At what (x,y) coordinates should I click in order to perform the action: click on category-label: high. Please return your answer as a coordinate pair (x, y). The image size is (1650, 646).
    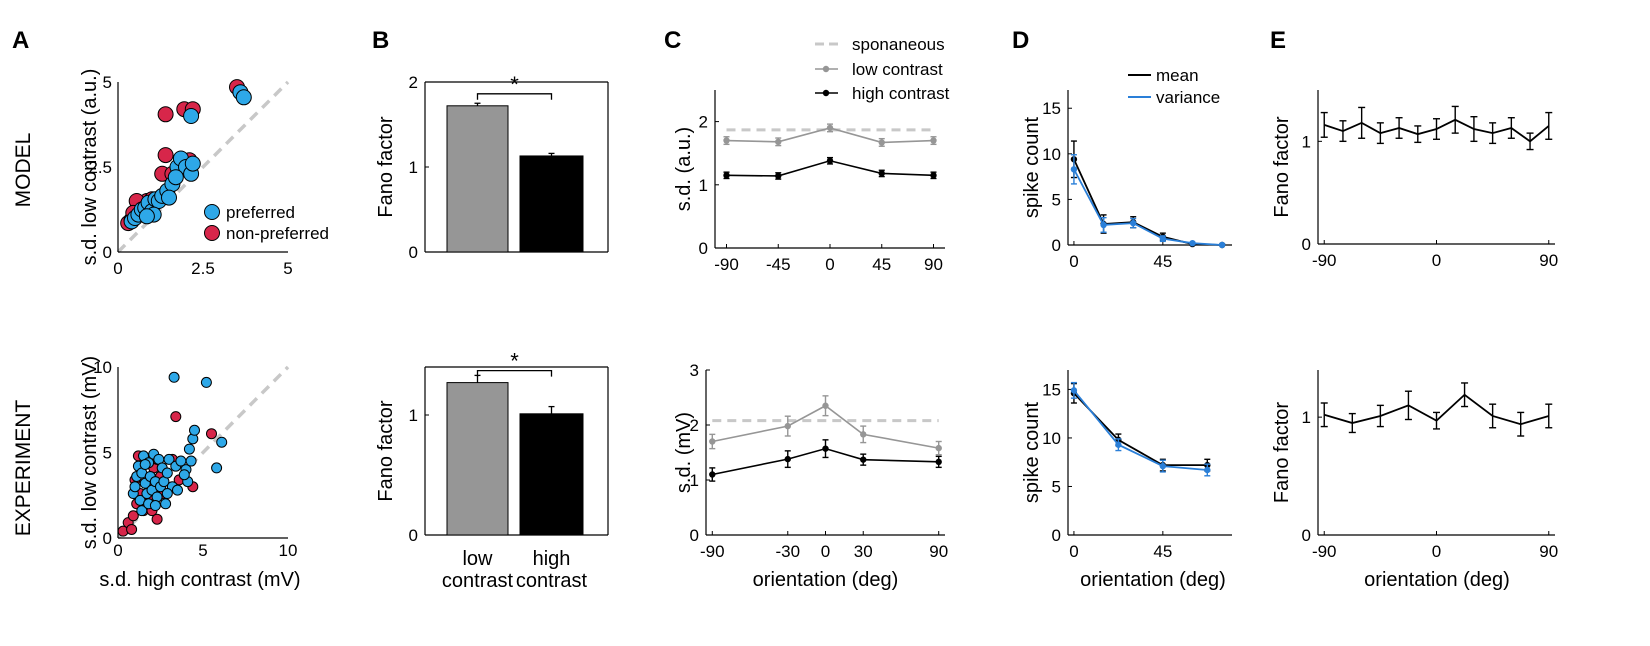
    Looking at the image, I should click on (552, 559).